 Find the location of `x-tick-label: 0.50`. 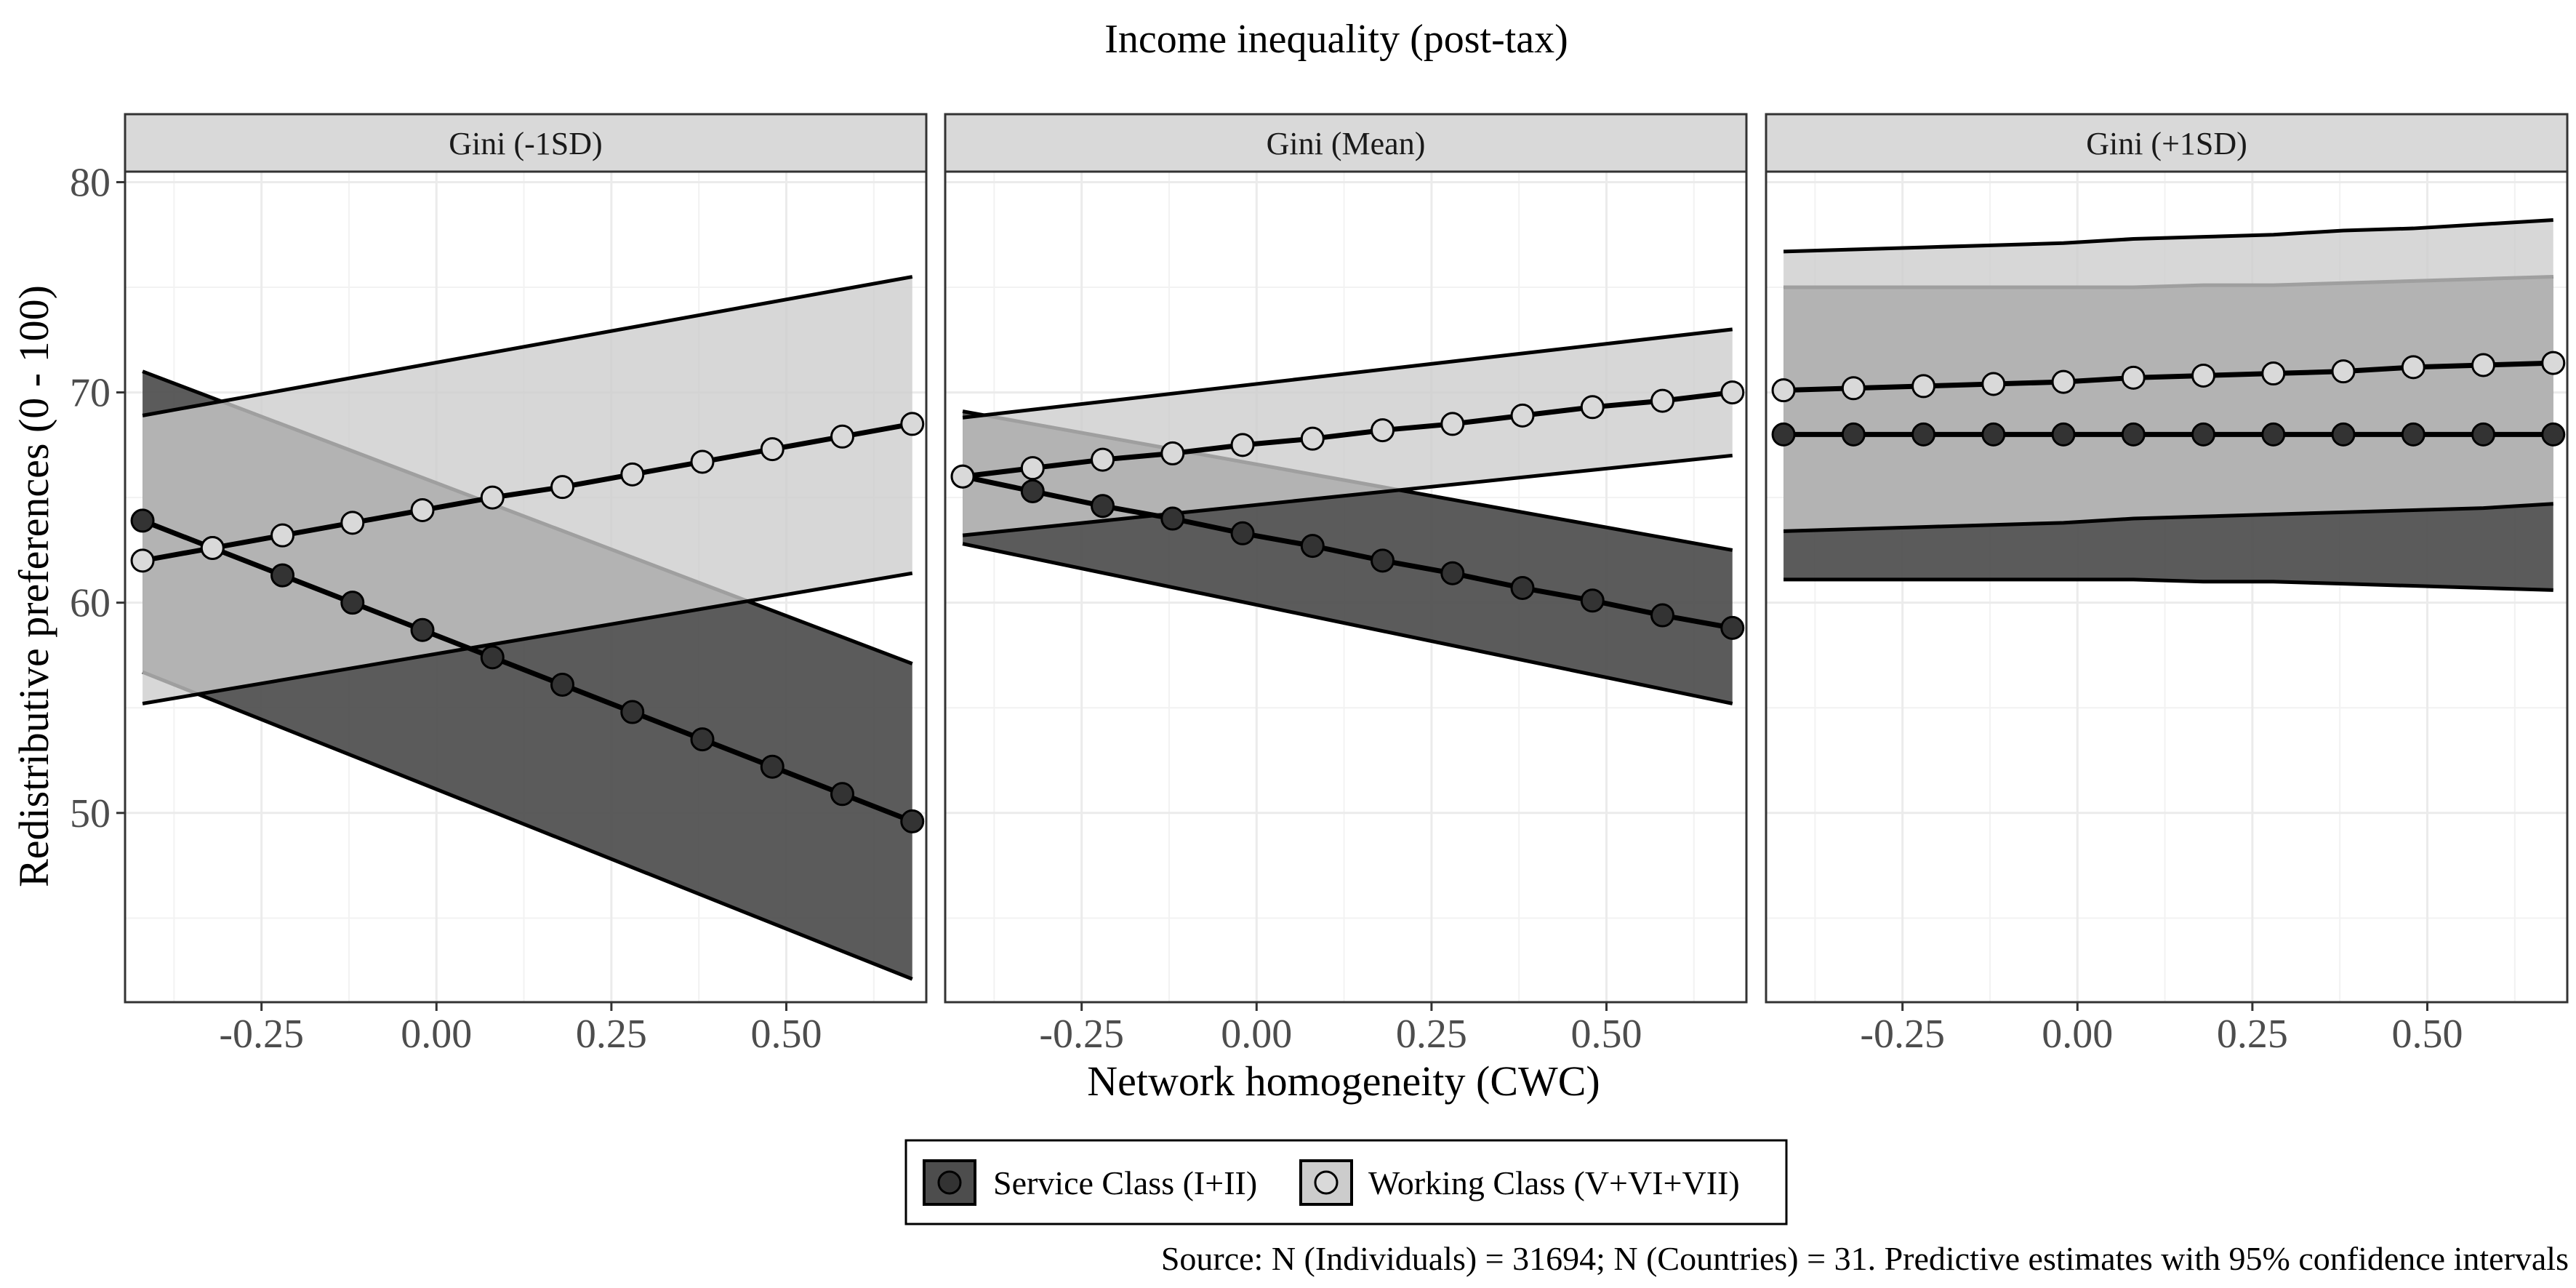

x-tick-label: 0.50 is located at coordinates (1606, 1034).